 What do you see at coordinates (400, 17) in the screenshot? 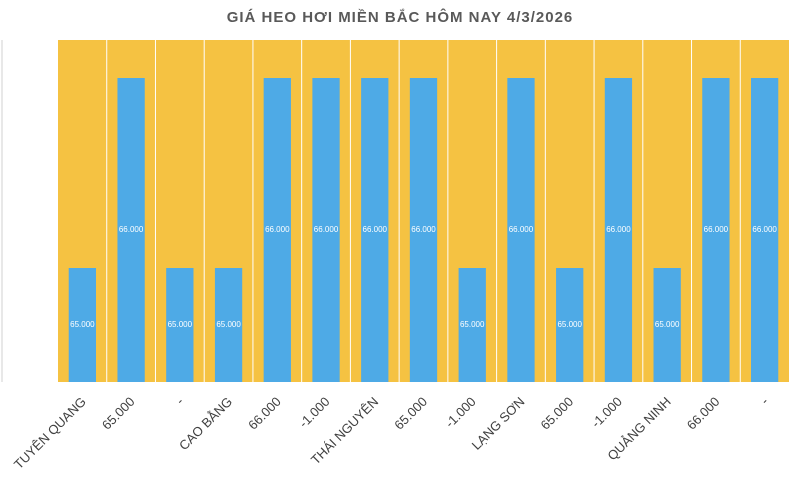
I see `chart-title: GIÁ HEO HƠI MIỀN BẮC HÔM NAY 4/3/2026` at bounding box center [400, 17].